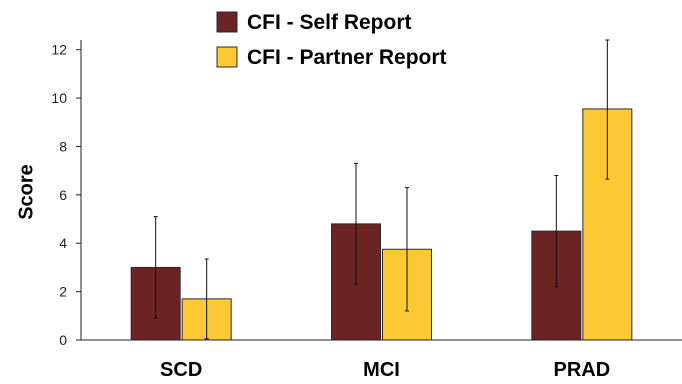 The height and width of the screenshot is (384, 682). What do you see at coordinates (581, 370) in the screenshot?
I see `x-tick-label-prad: PRAD` at bounding box center [581, 370].